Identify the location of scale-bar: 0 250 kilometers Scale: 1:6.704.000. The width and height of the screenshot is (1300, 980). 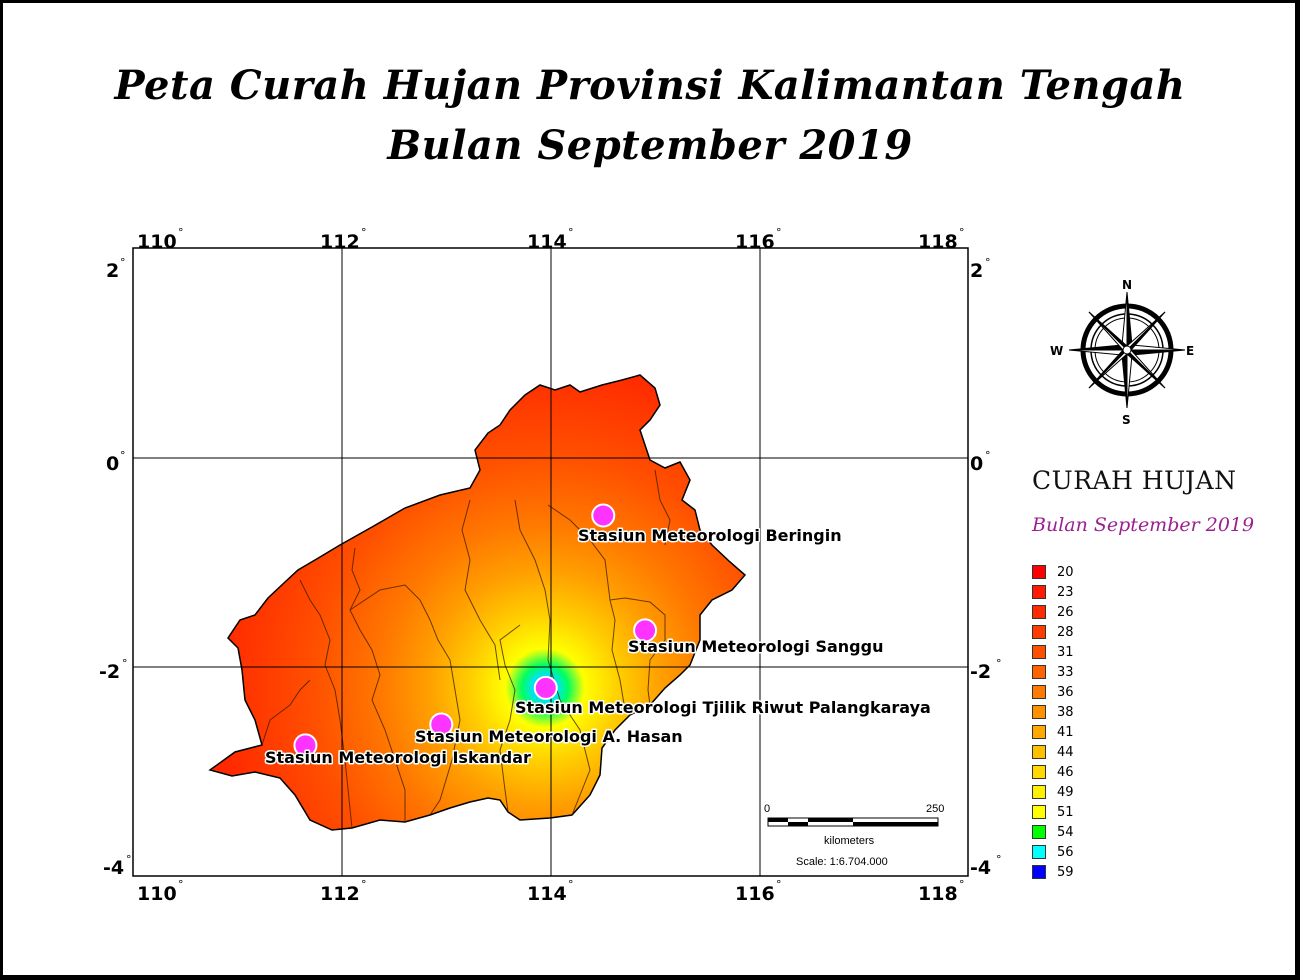
(854, 835).